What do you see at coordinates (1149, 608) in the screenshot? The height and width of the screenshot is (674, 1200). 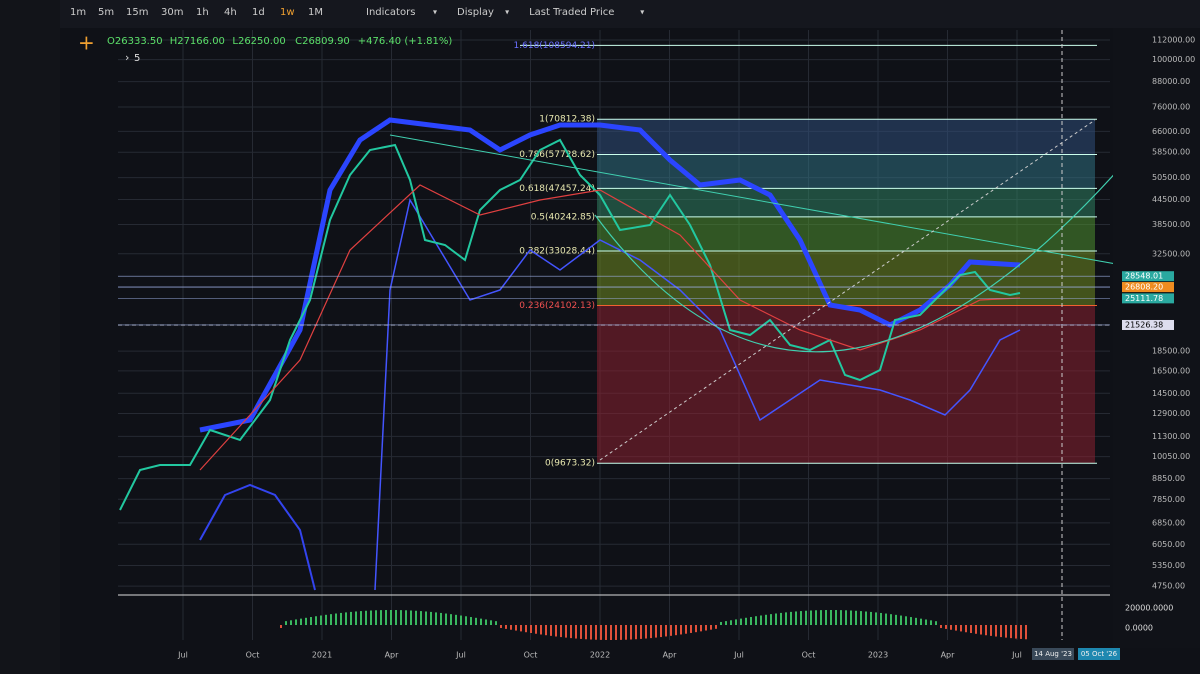 I see `oscillator-label: 20000.0000` at bounding box center [1149, 608].